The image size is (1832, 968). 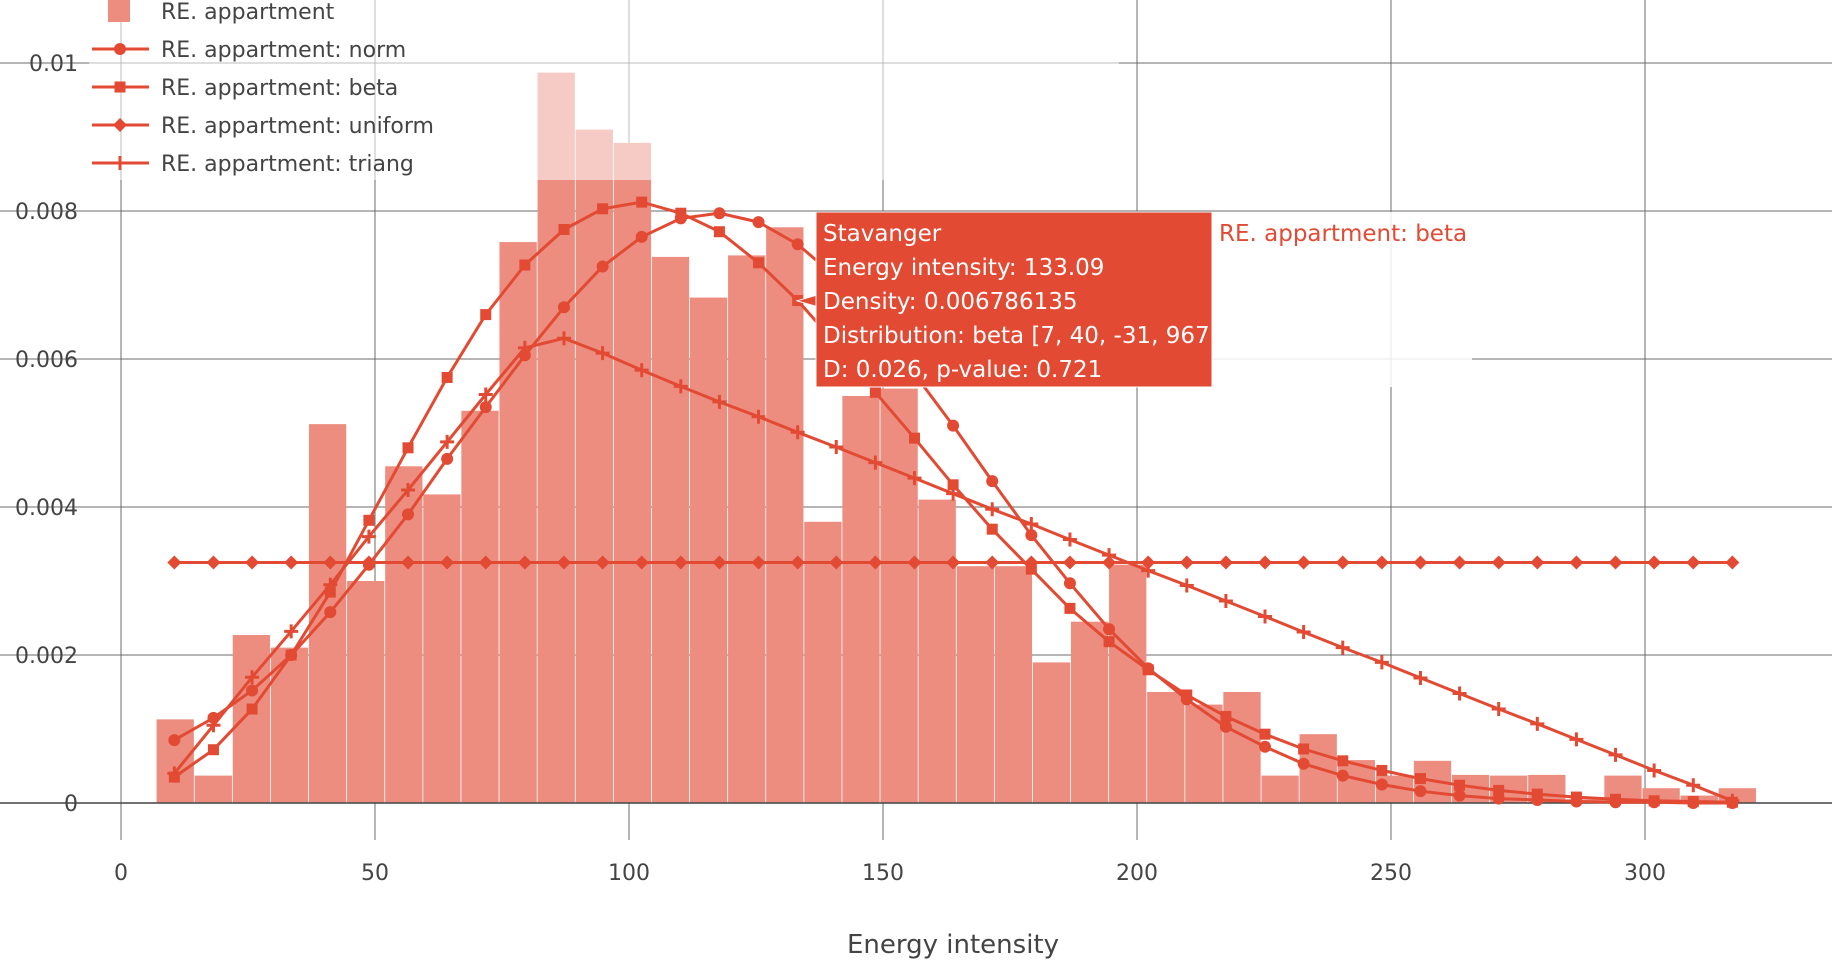 What do you see at coordinates (245, 88) in the screenshot?
I see `legend-item-square: RE. appartment: beta` at bounding box center [245, 88].